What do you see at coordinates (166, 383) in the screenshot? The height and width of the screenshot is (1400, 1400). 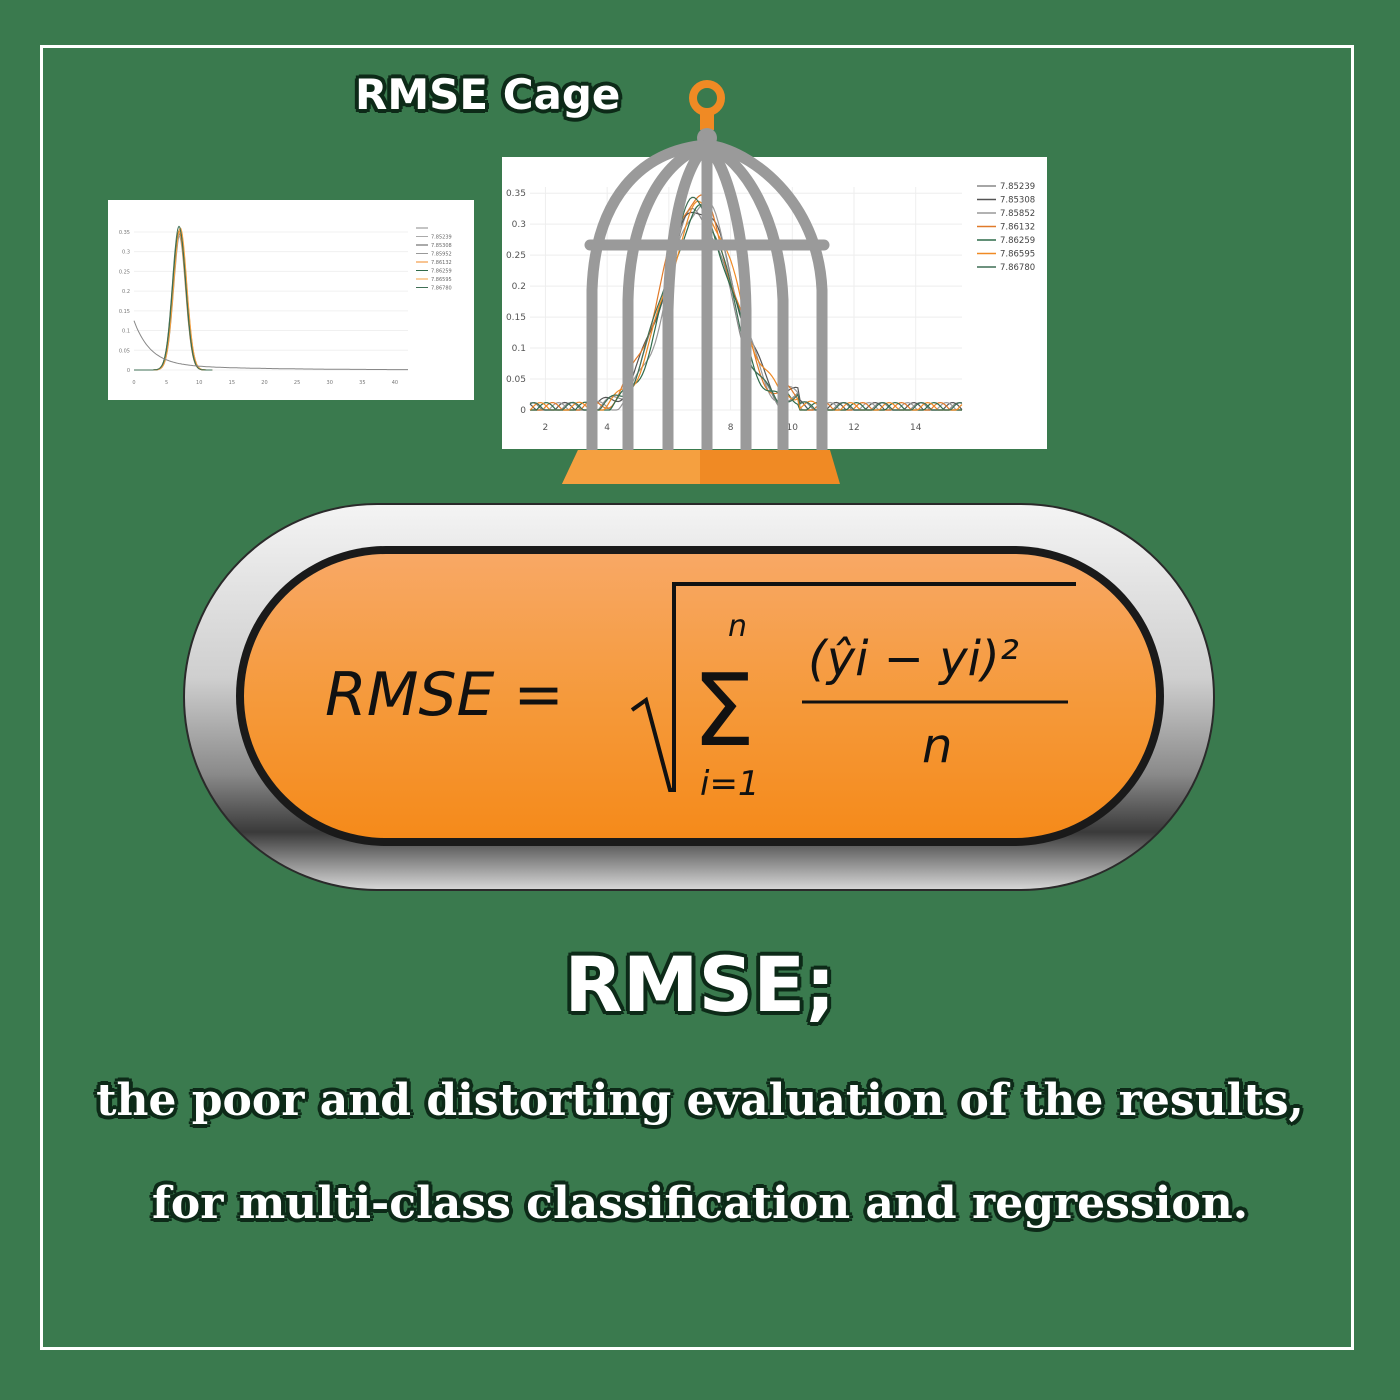 I see `x-tick-label: 5` at bounding box center [166, 383].